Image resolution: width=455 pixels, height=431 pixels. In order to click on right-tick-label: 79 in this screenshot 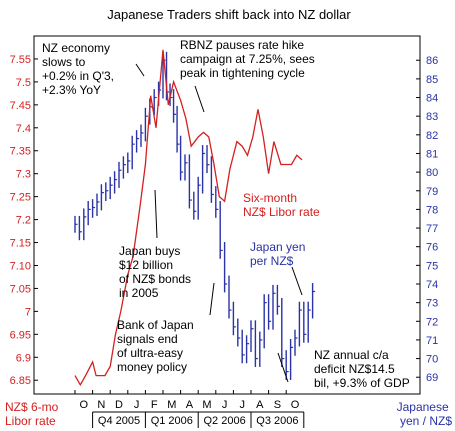, I will do `click(432, 192)`.